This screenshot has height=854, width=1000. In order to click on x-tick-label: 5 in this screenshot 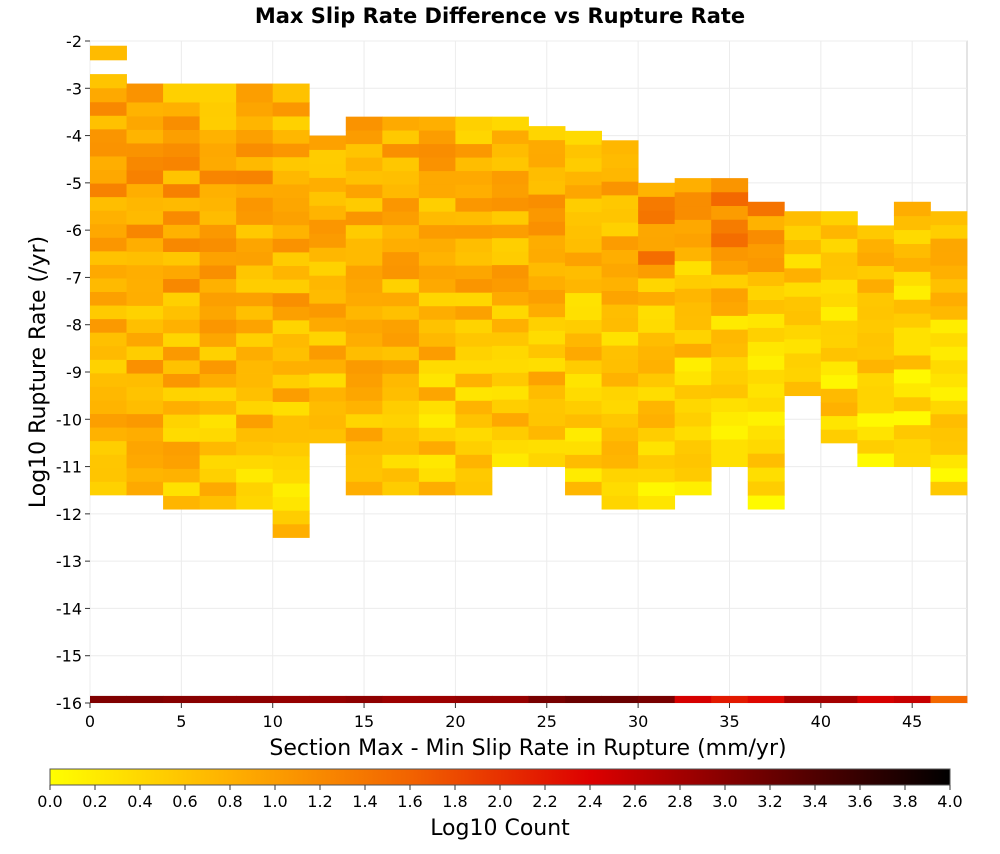, I will do `click(181, 721)`.